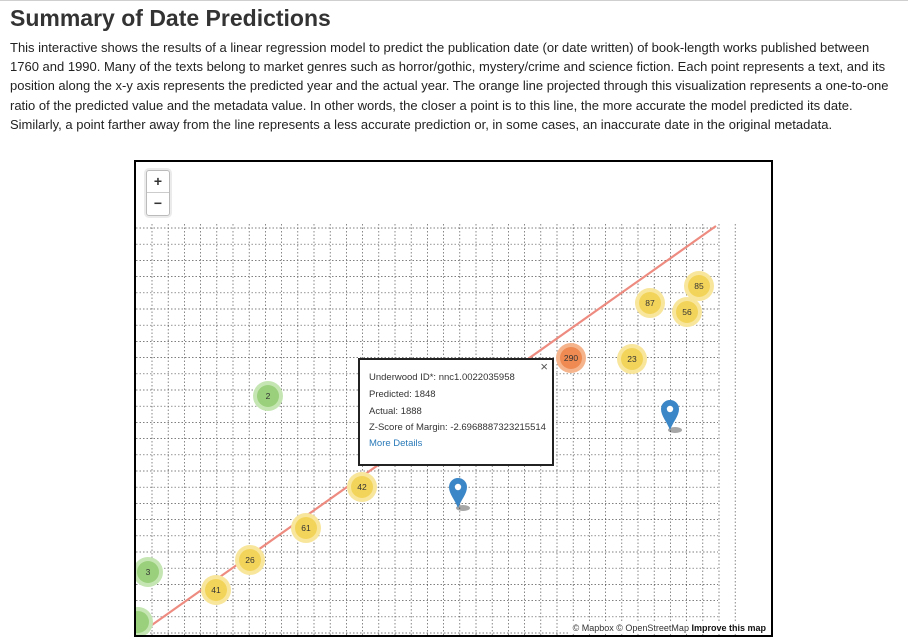 Image resolution: width=908 pixels, height=641 pixels. Describe the element at coordinates (158, 203) in the screenshot. I see `zoom-out-button: −` at that location.